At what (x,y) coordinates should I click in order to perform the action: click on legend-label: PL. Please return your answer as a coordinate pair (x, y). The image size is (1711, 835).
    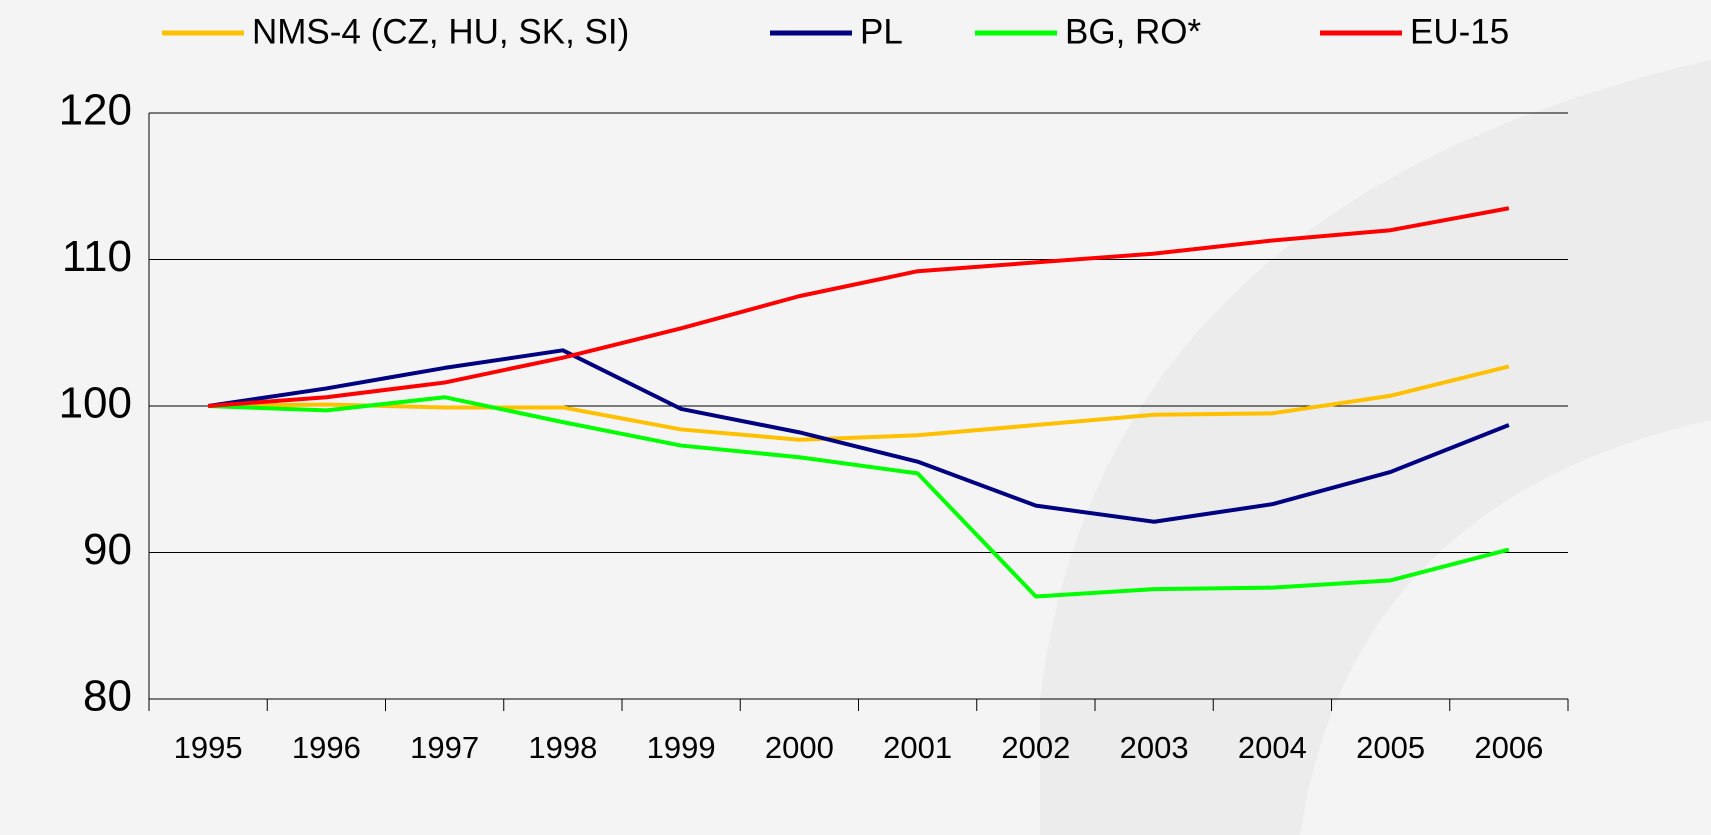
    Looking at the image, I should click on (881, 31).